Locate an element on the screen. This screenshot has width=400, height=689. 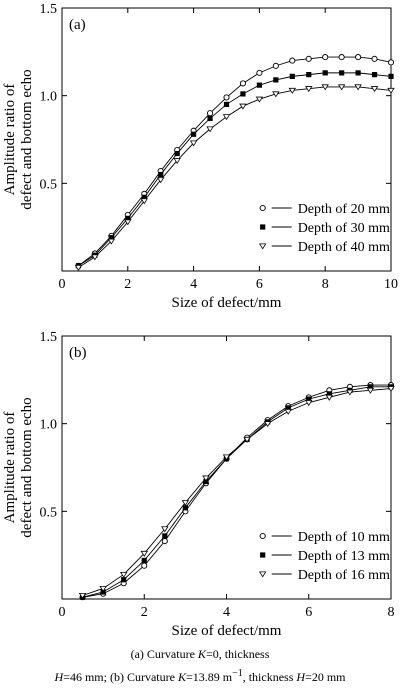
y-axis-label: Amplitude ratio ofdefect and bottom echo is located at coordinates (18, 139).